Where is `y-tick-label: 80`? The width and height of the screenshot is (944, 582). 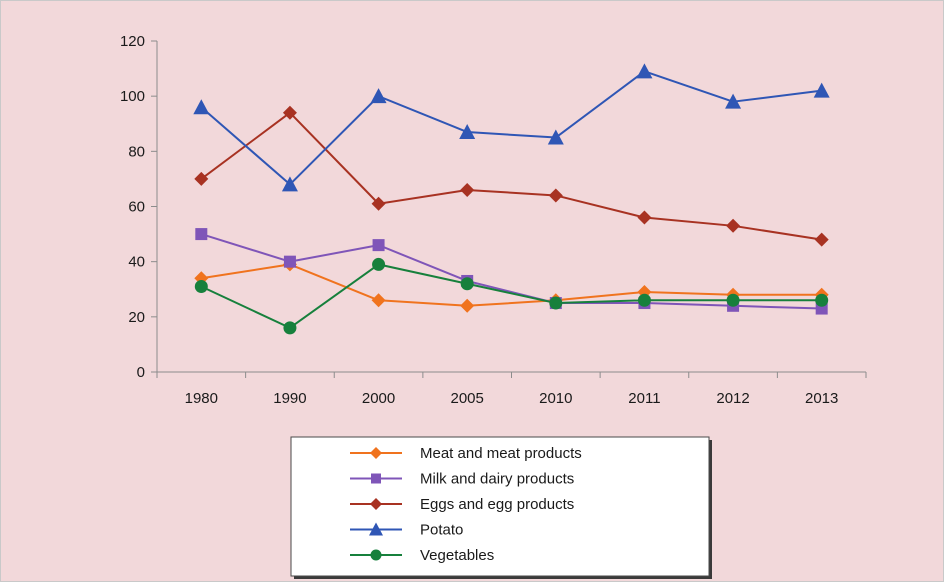
y-tick-label: 80 is located at coordinates (136, 151).